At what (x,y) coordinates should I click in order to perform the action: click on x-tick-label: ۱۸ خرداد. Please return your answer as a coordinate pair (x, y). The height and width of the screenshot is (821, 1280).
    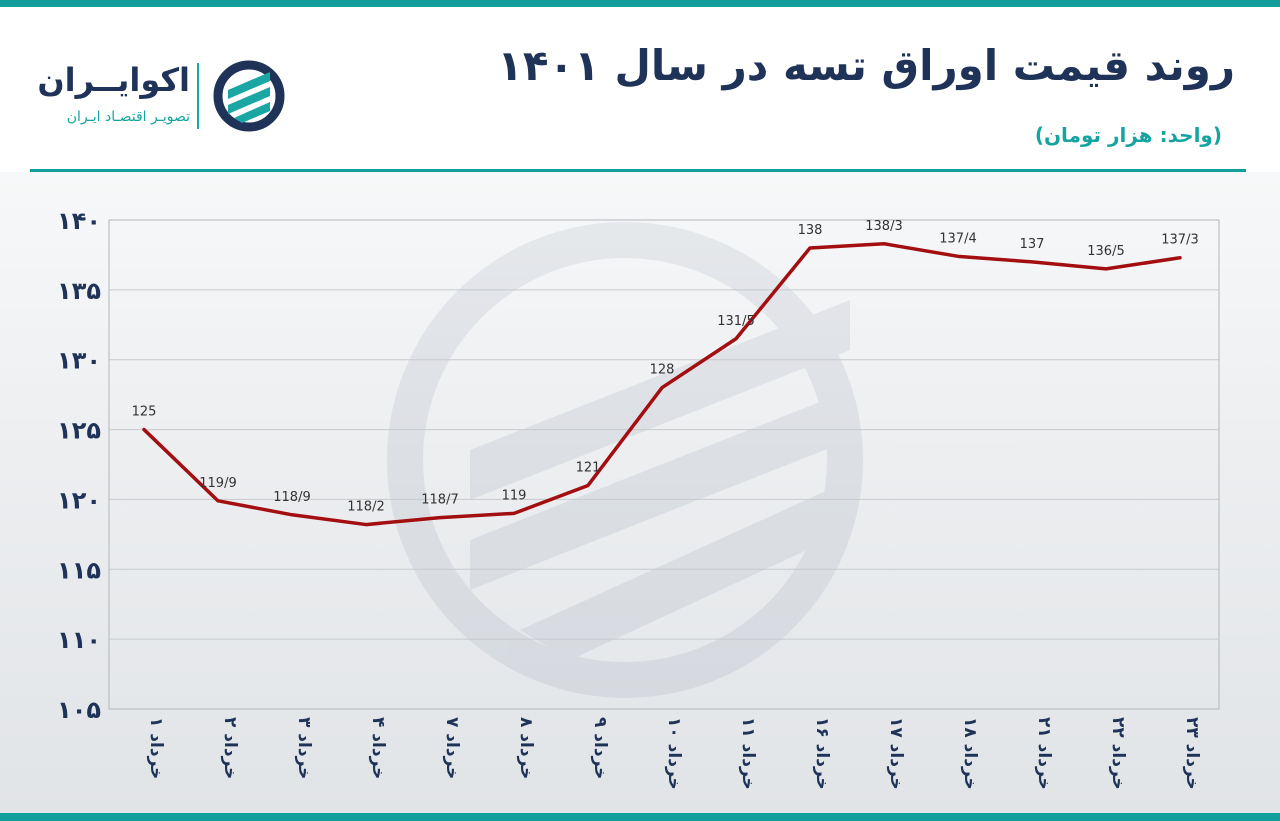
    Looking at the image, I should click on (970, 753).